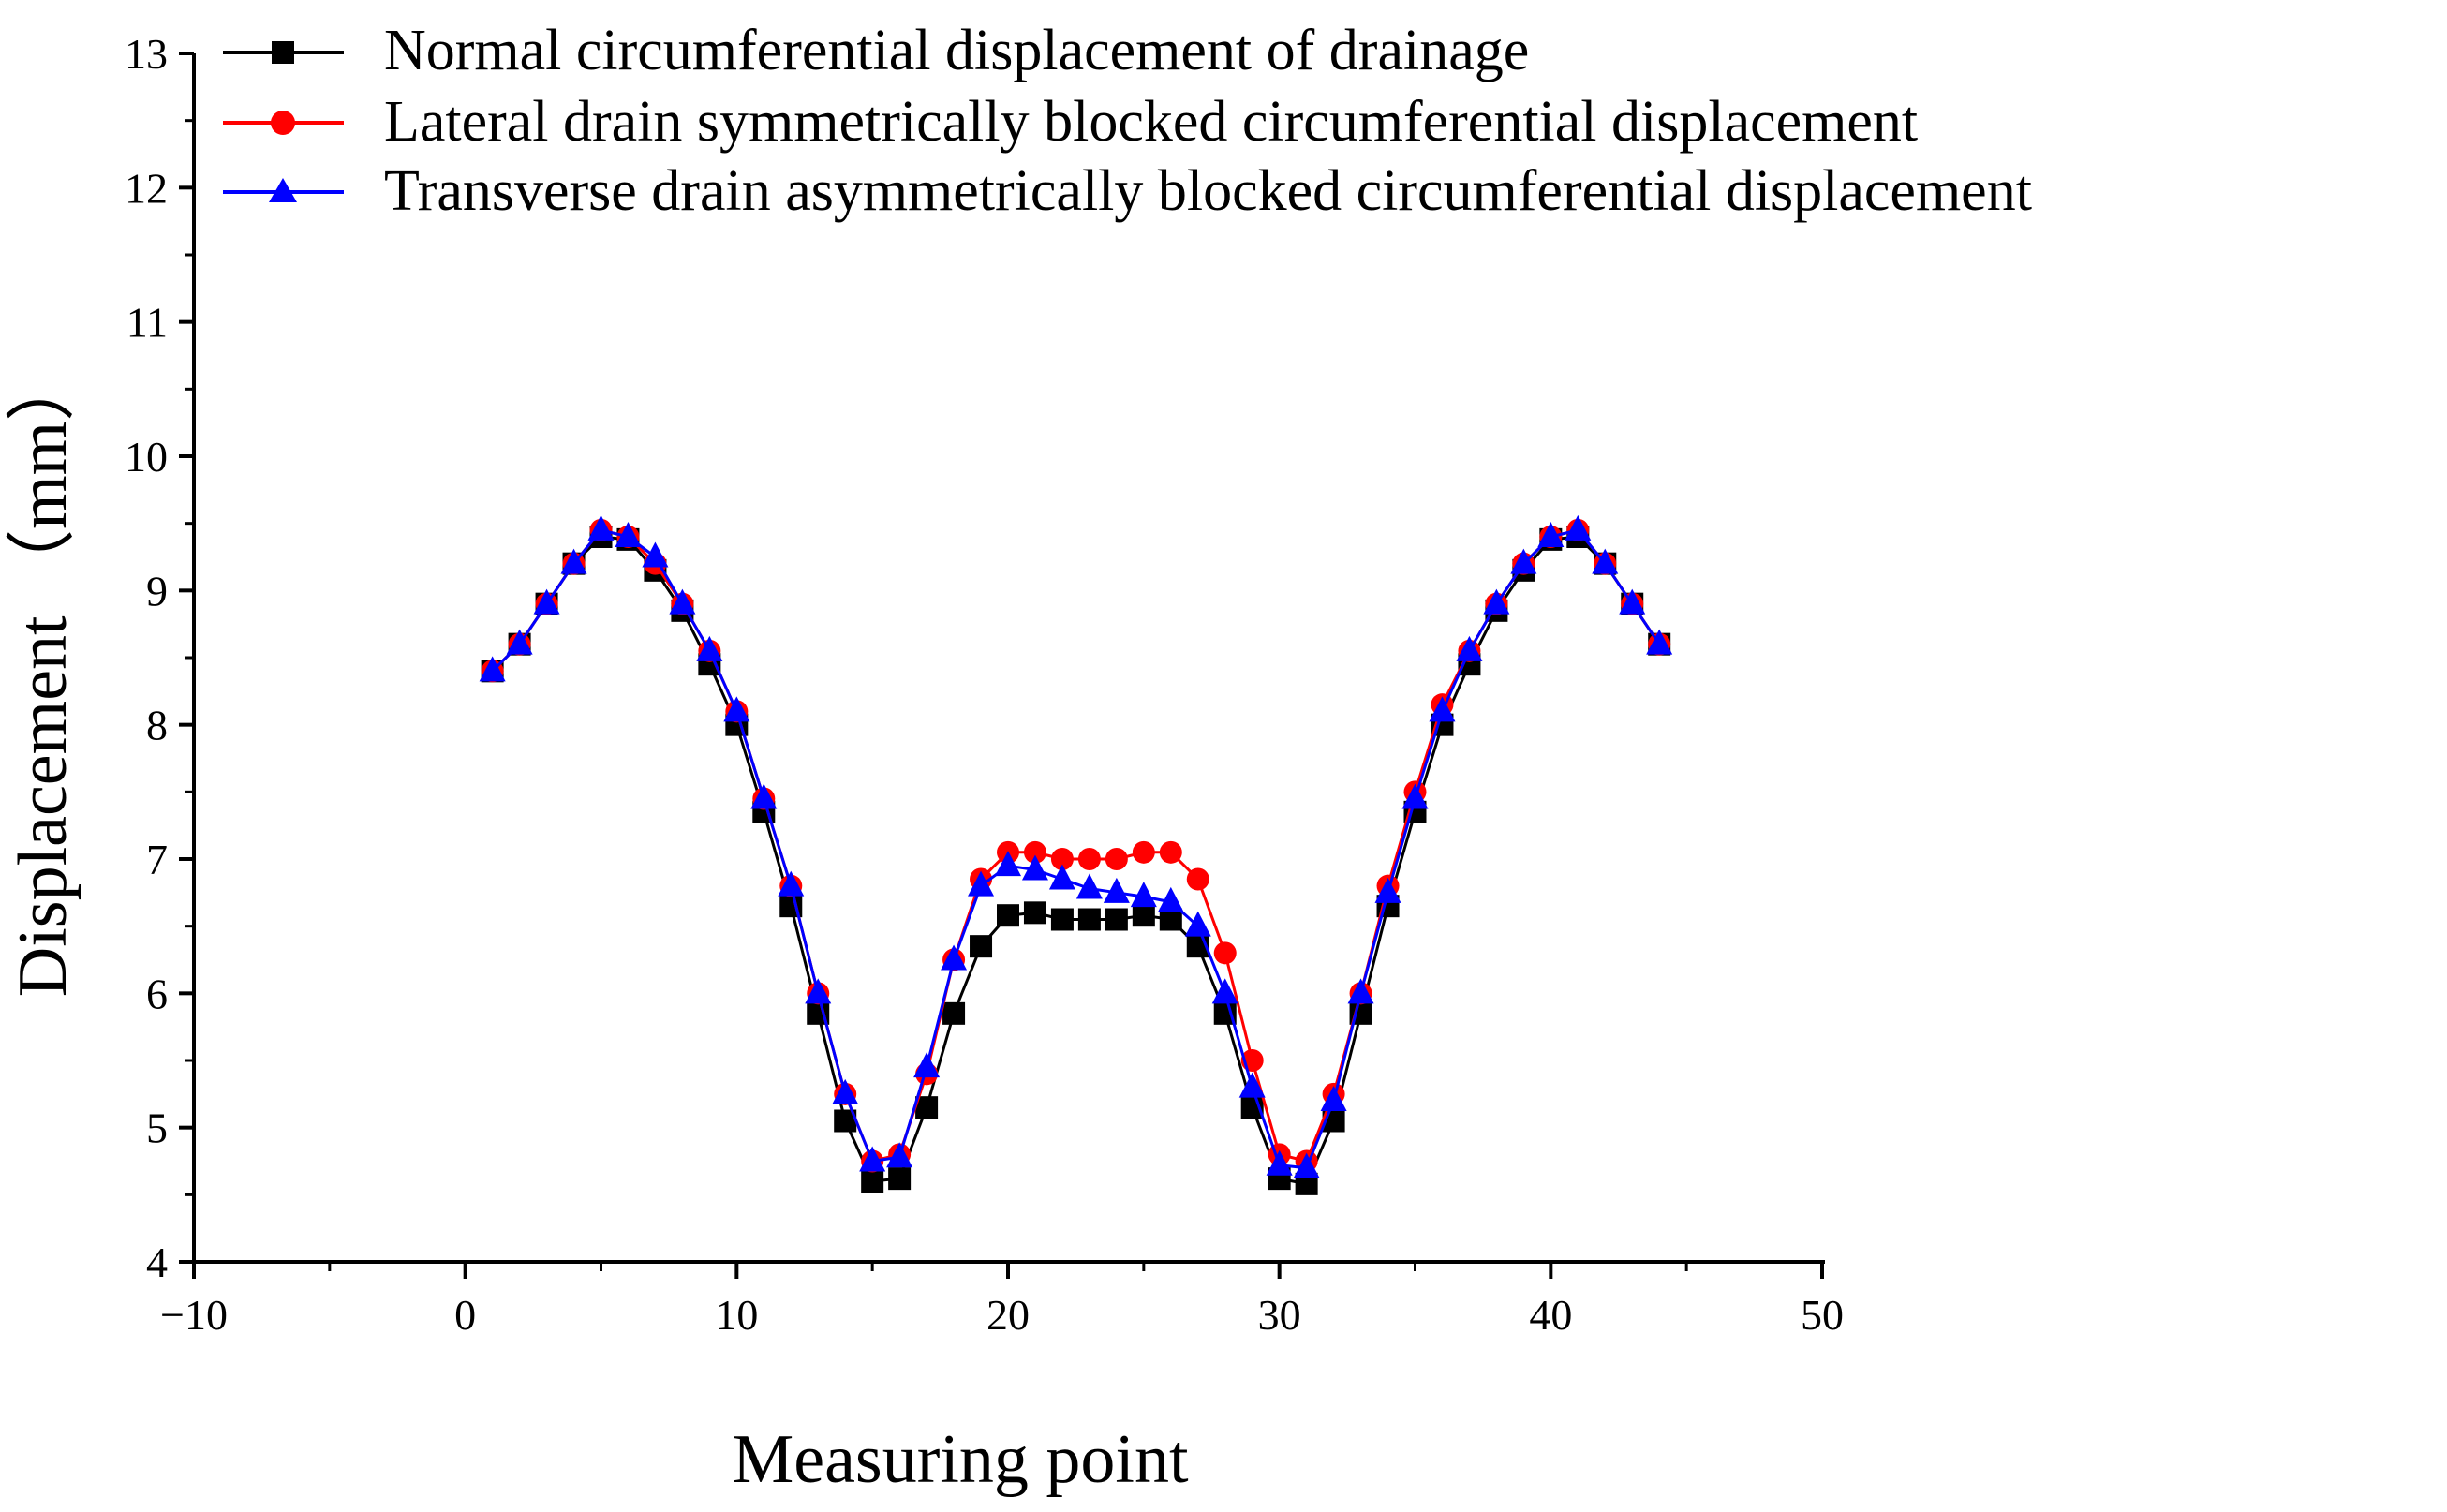 The height and width of the screenshot is (1512, 2447). I want to click on legend-marker-square, so click(283, 52).